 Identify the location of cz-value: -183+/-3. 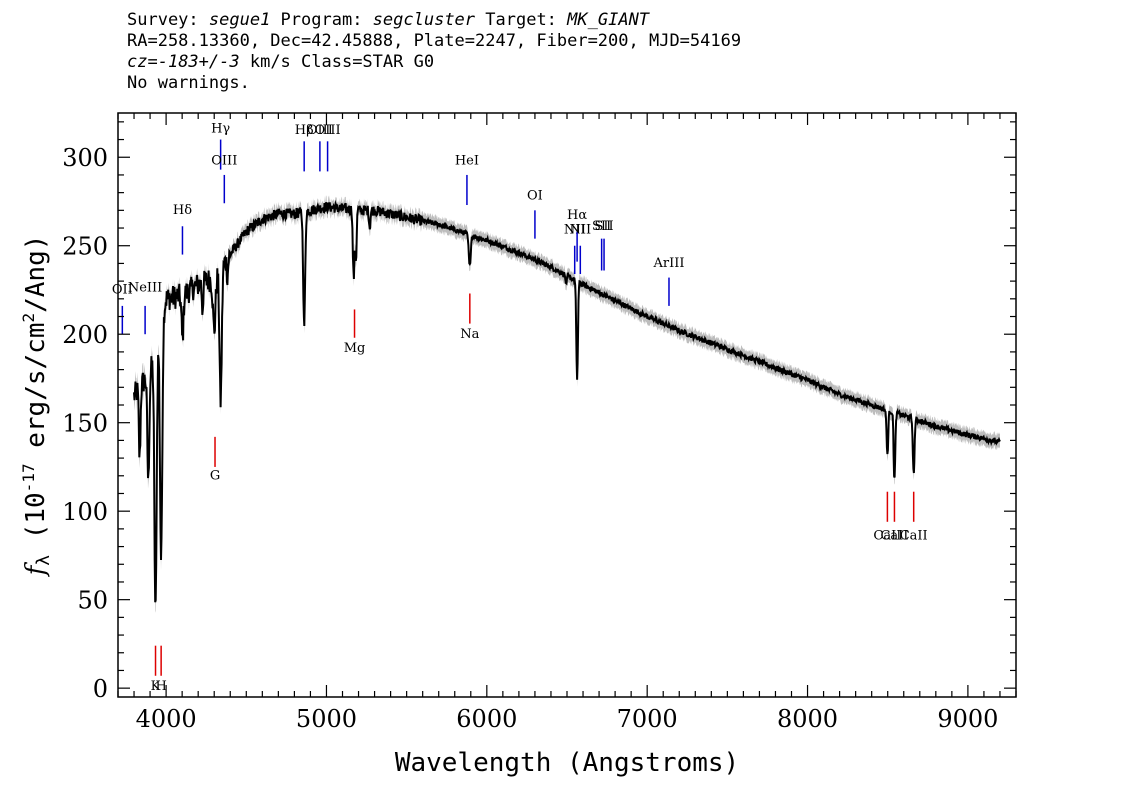
(198, 62).